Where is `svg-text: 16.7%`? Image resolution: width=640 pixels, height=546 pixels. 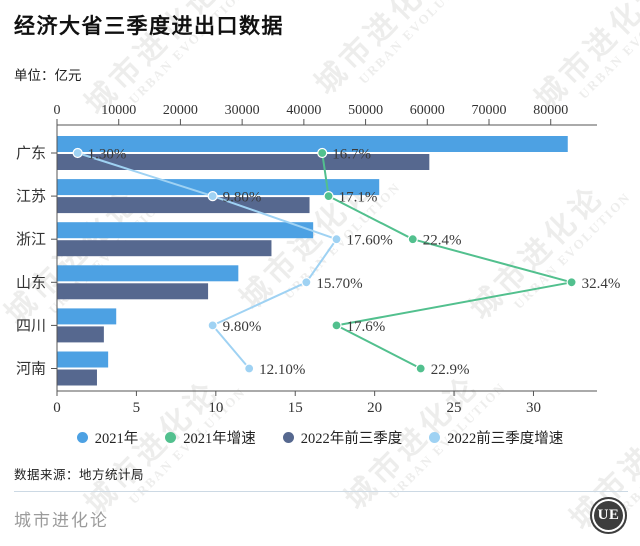 svg-text: 16.7% is located at coordinates (351, 155).